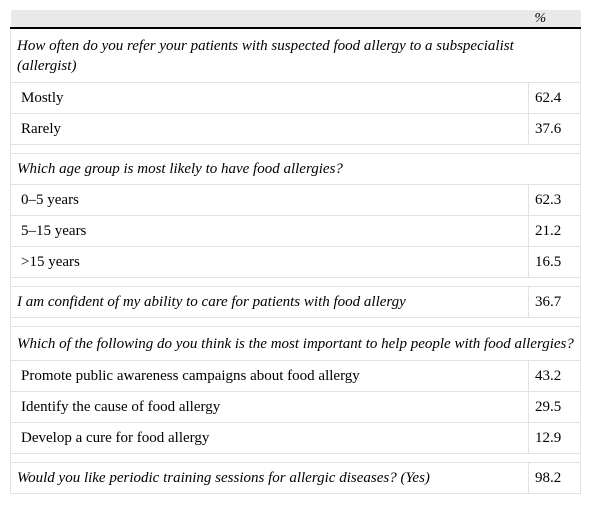 The height and width of the screenshot is (521, 590). I want to click on question-value: 98.2, so click(554, 478).